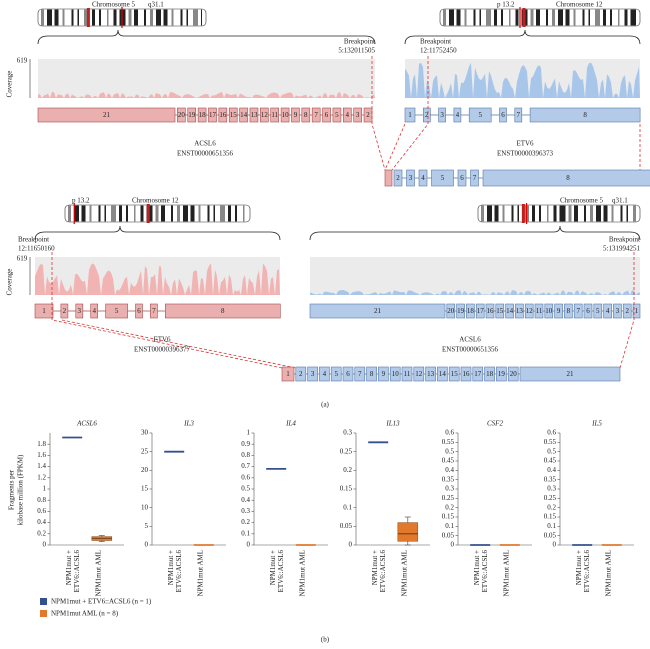 Image resolution: width=650 pixels, height=649 pixels. I want to click on chart-title: CSF2, so click(495, 424).